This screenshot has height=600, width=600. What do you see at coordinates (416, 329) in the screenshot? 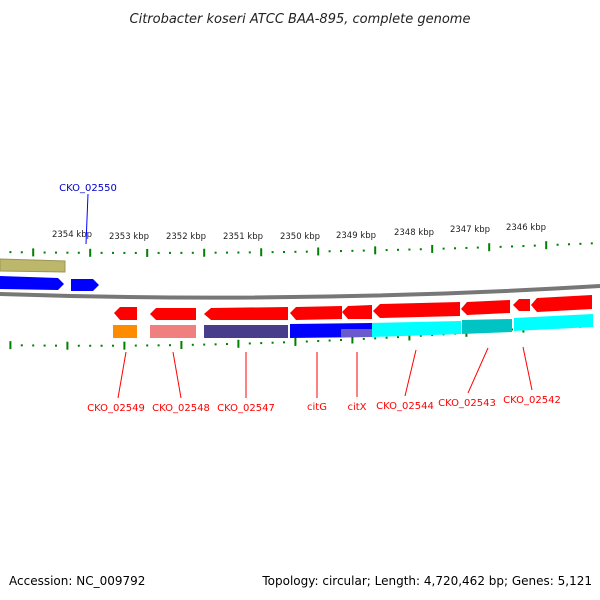
I see `cog-feature-cyan` at bounding box center [416, 329].